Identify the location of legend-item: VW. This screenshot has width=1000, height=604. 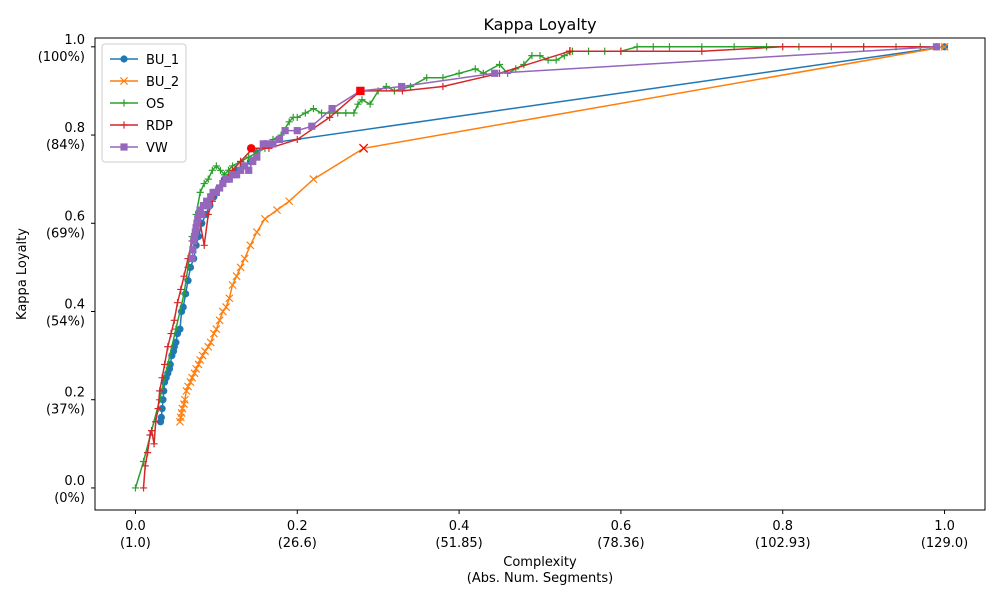
(139, 148).